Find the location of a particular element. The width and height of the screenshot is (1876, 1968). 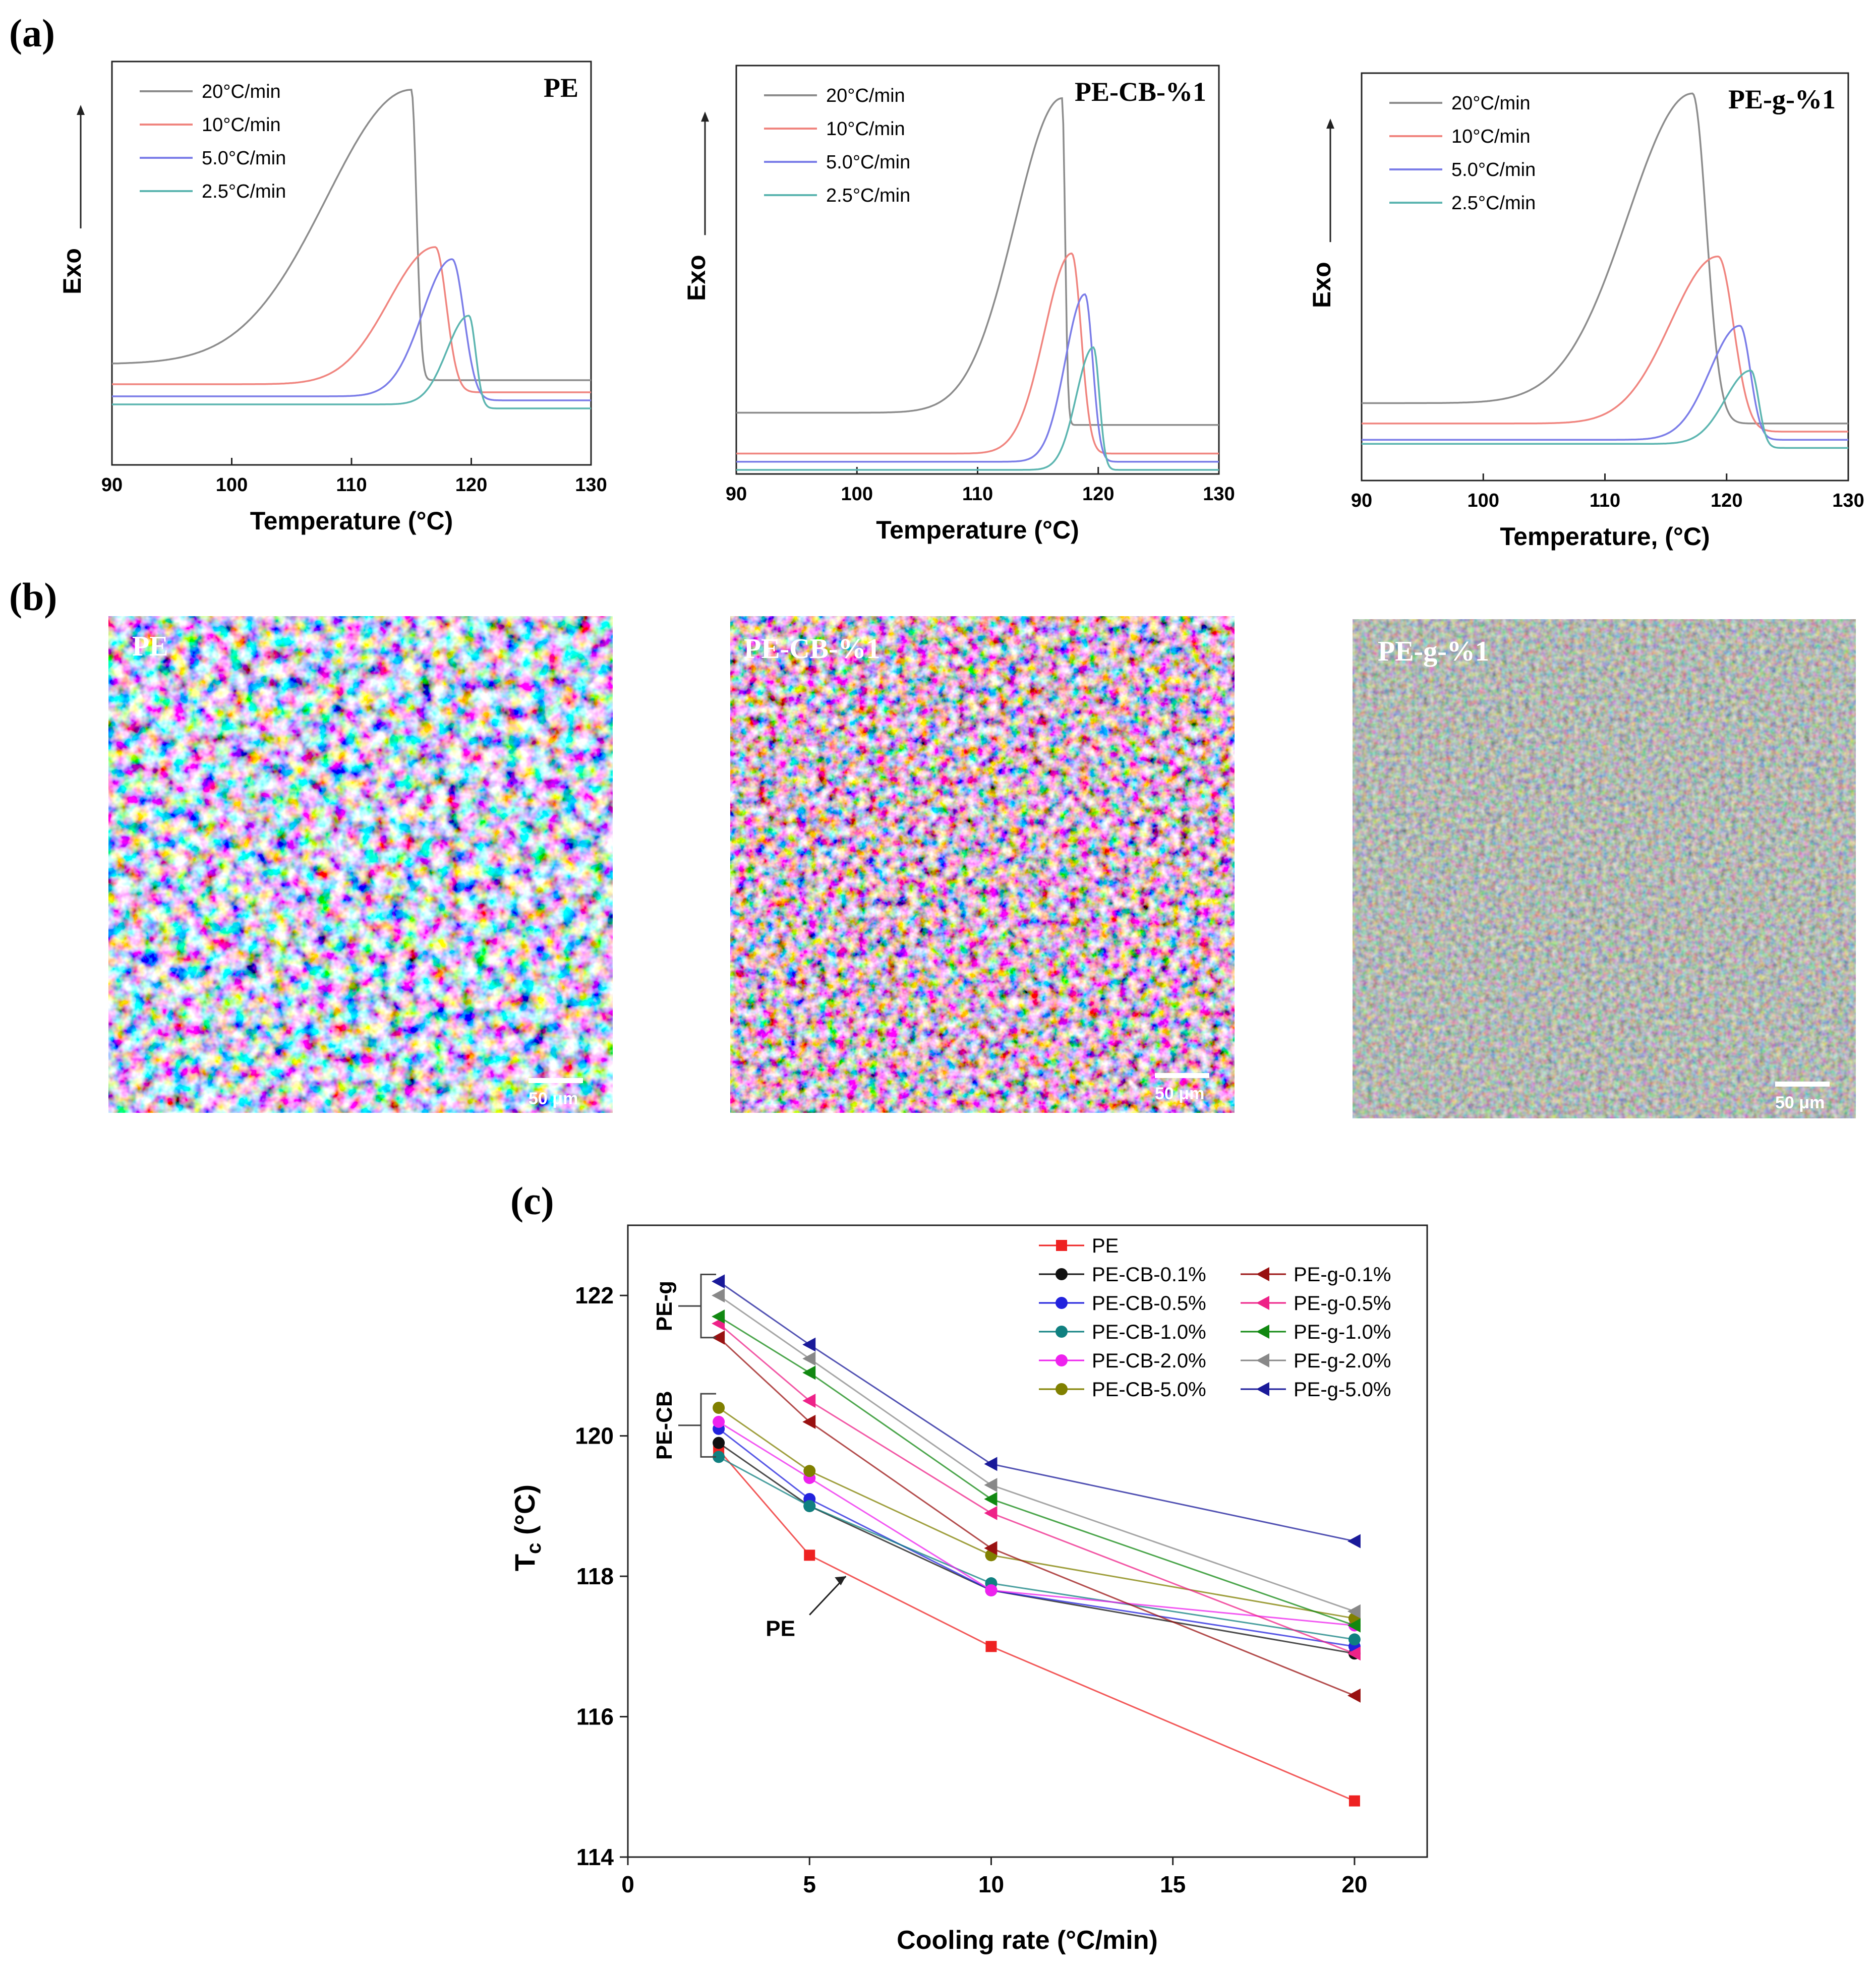

series-pe-g-0-1- is located at coordinates (1036, 1517).